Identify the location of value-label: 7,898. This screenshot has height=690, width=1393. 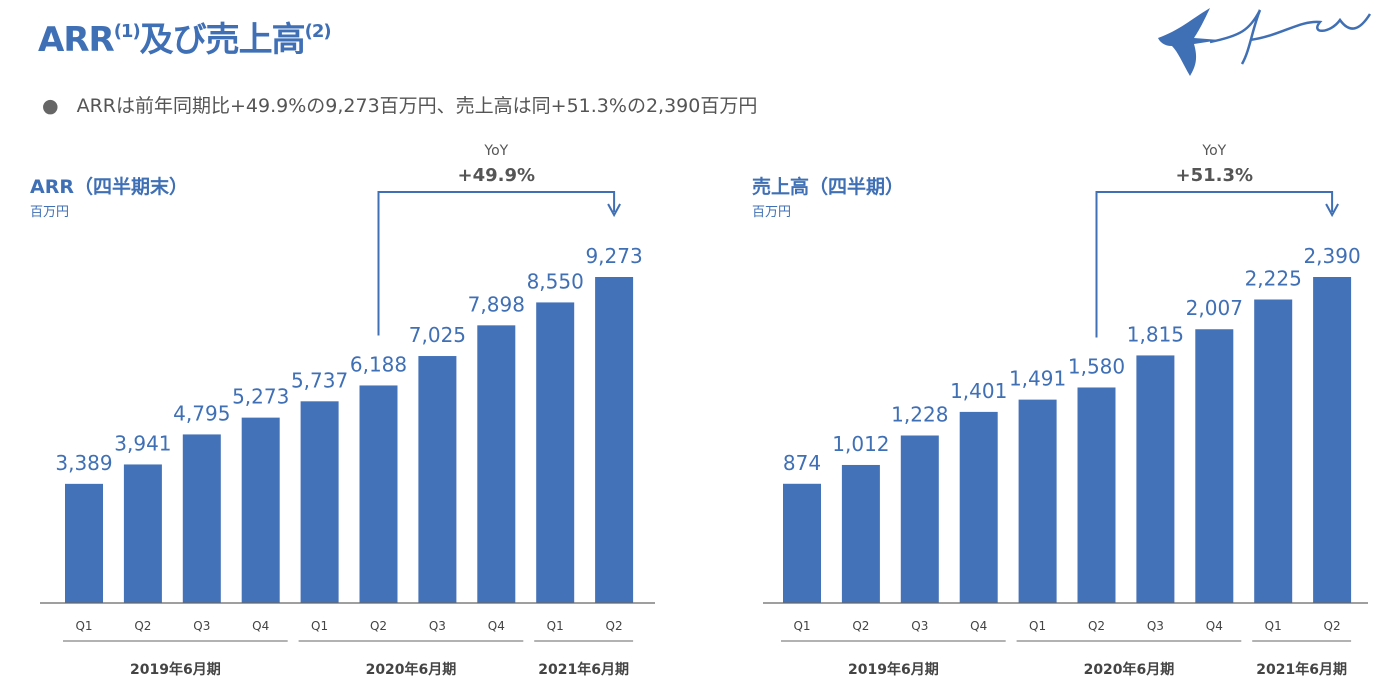
(496, 304).